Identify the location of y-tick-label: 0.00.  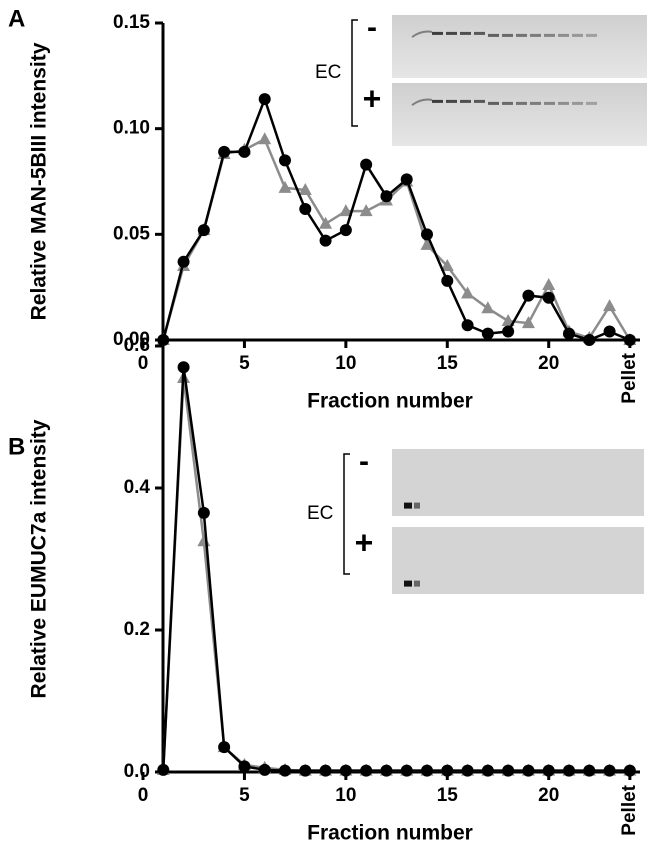
(131, 339).